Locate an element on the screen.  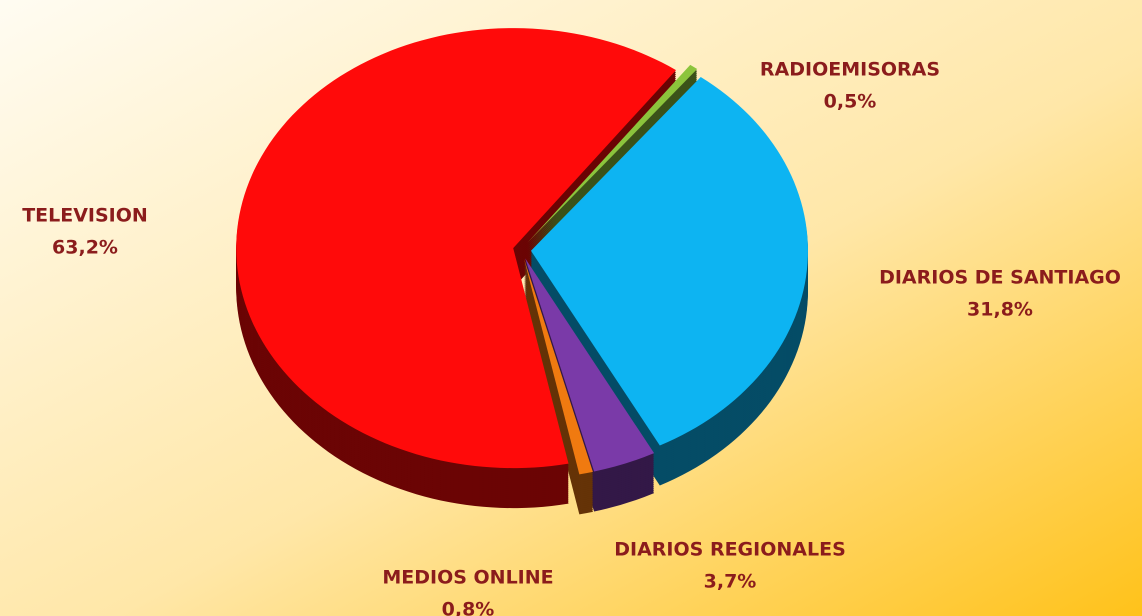
slice-value-label: 0,5% is located at coordinates (850, 102).